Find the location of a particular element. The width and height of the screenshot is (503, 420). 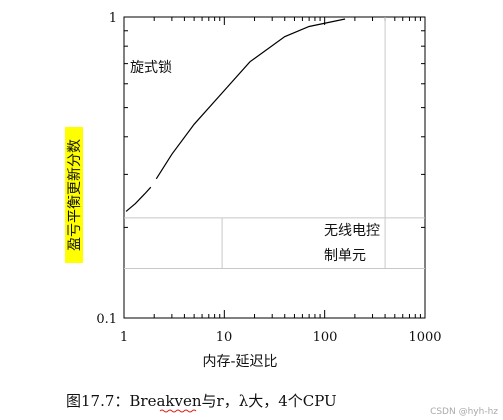

x-axis-label: 内存-延迟比 is located at coordinates (239, 362).